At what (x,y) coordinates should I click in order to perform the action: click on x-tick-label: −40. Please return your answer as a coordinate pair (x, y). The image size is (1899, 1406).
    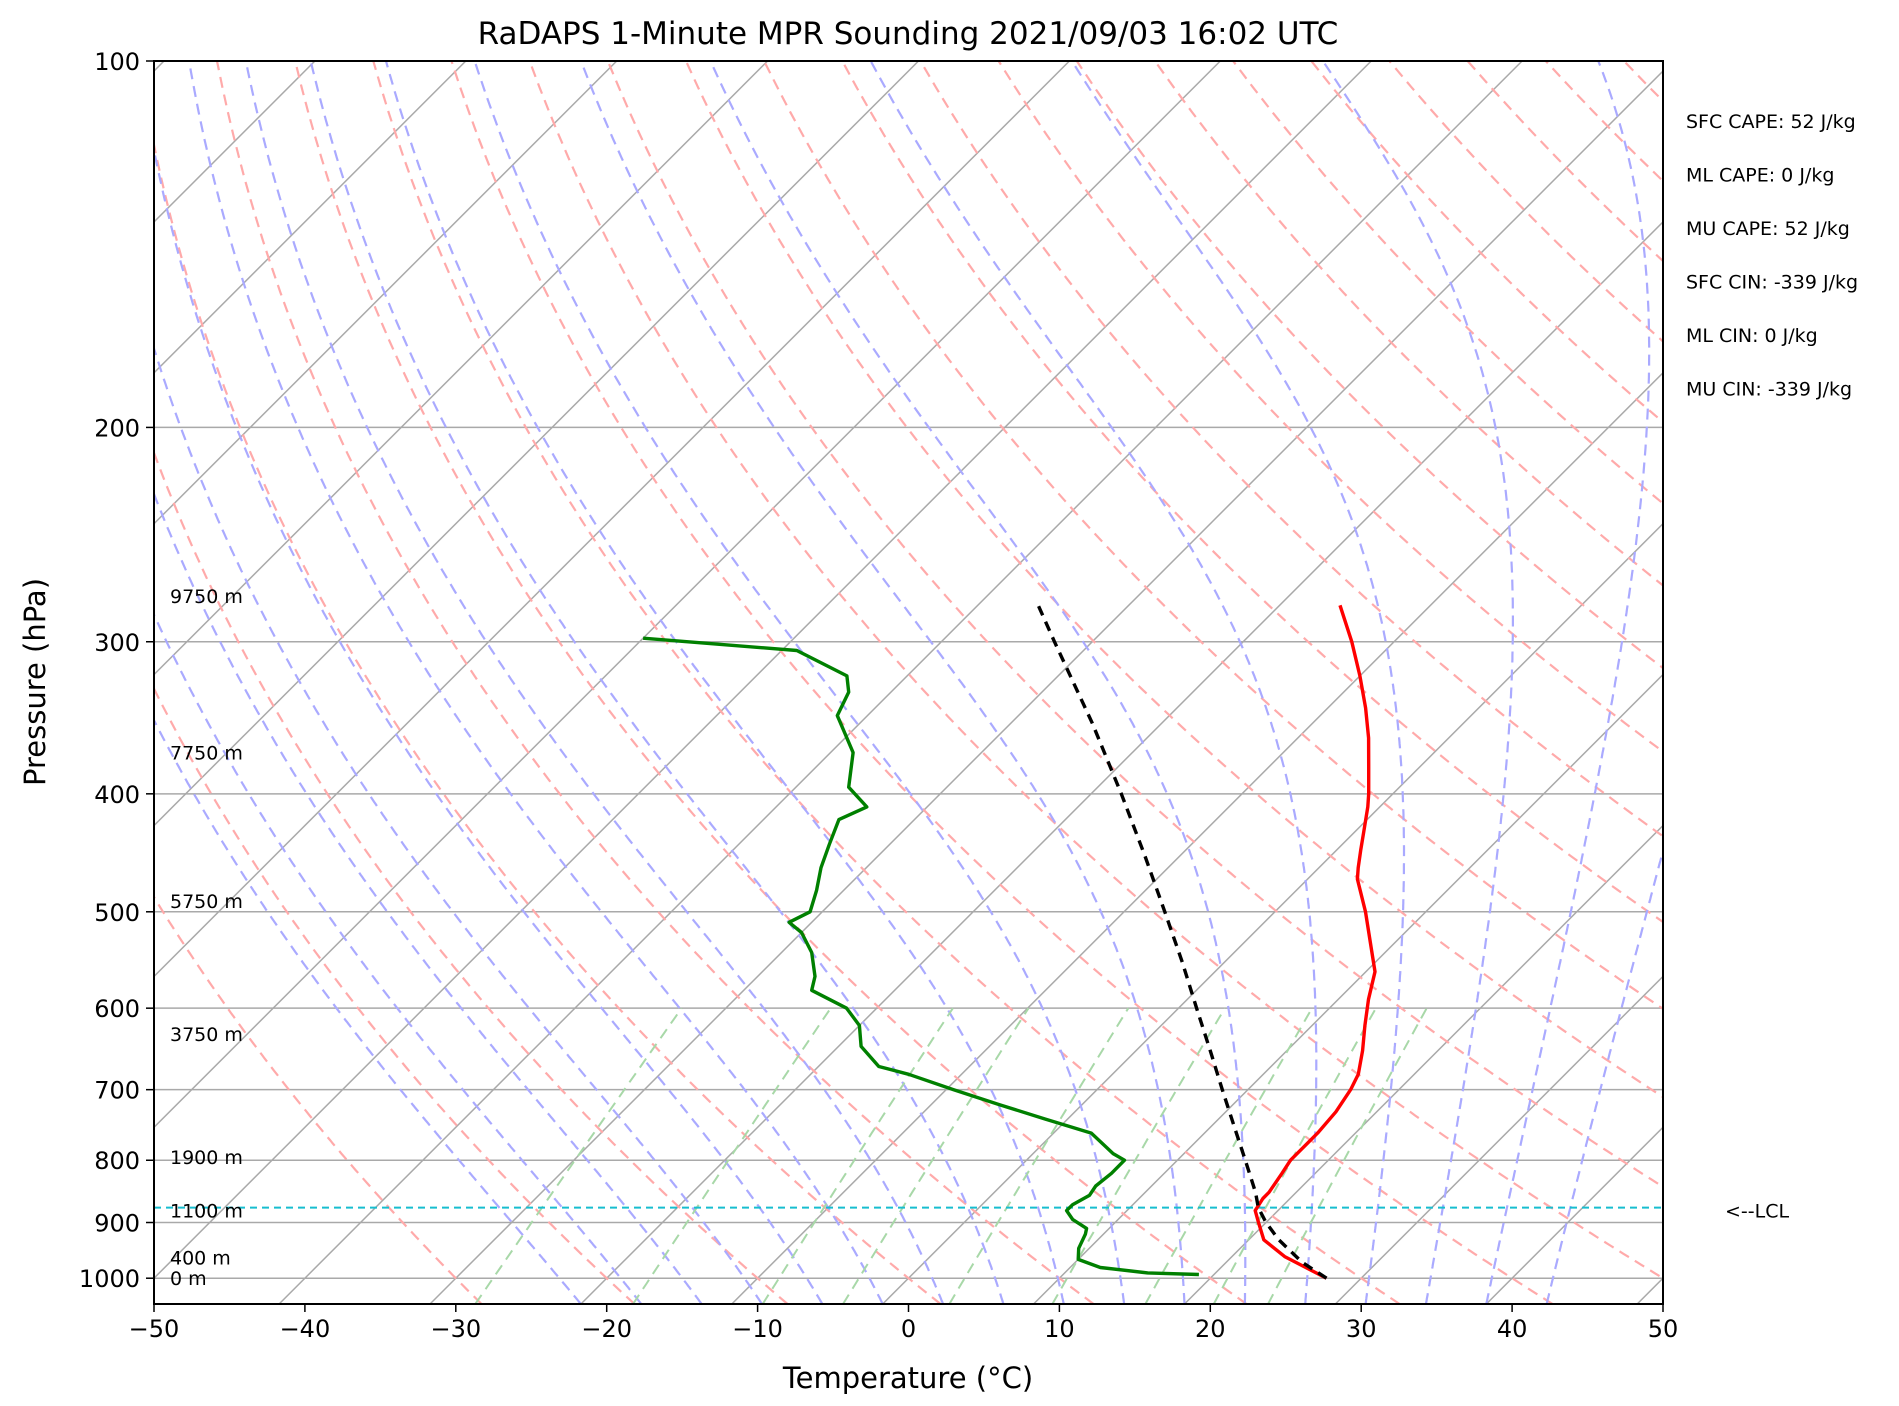
    Looking at the image, I should click on (305, 1329).